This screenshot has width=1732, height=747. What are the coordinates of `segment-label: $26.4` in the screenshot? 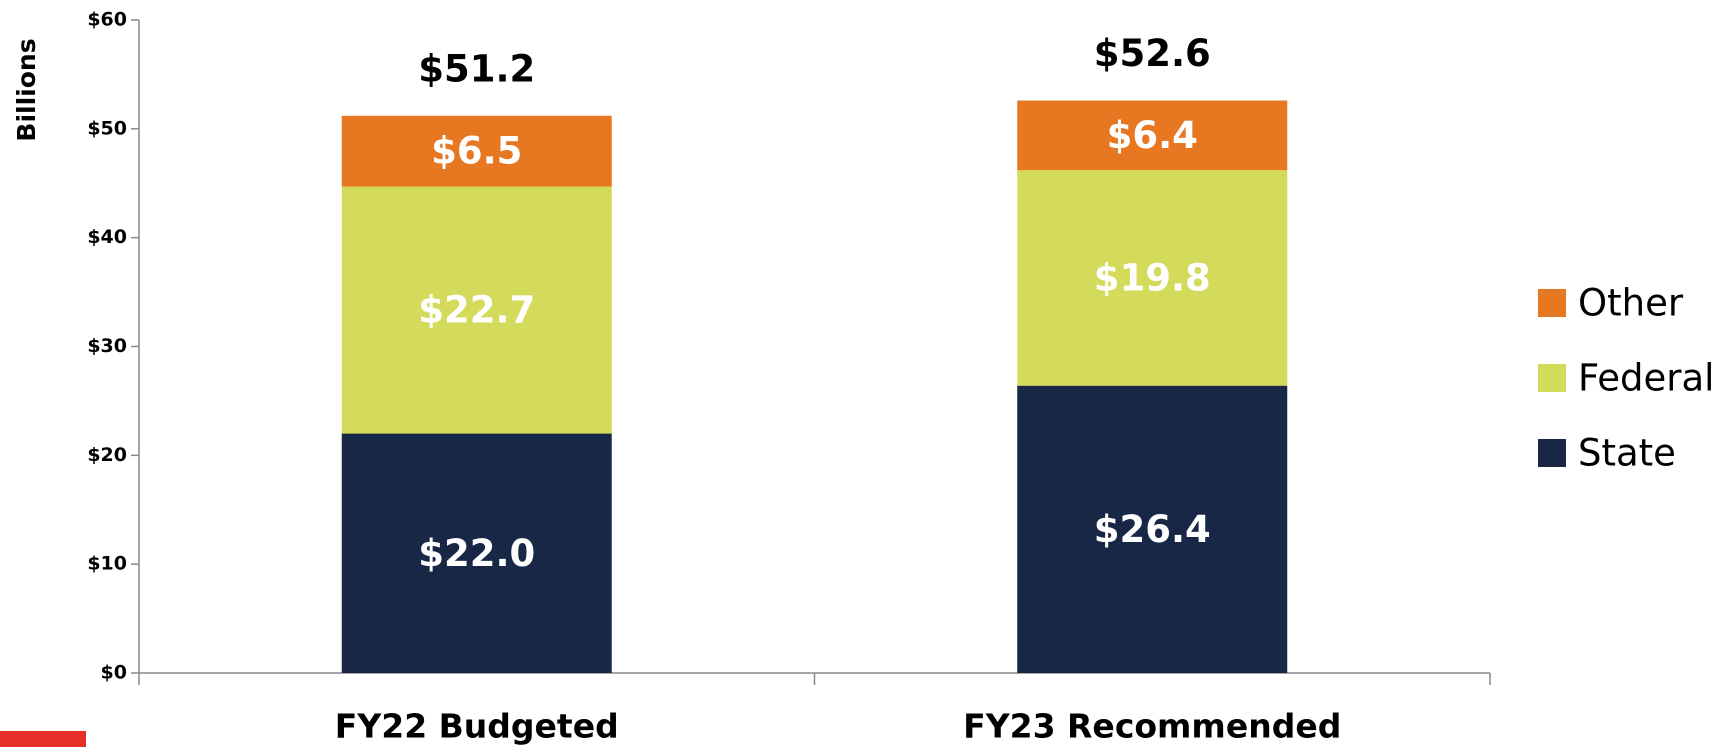 It's located at (1152, 529).